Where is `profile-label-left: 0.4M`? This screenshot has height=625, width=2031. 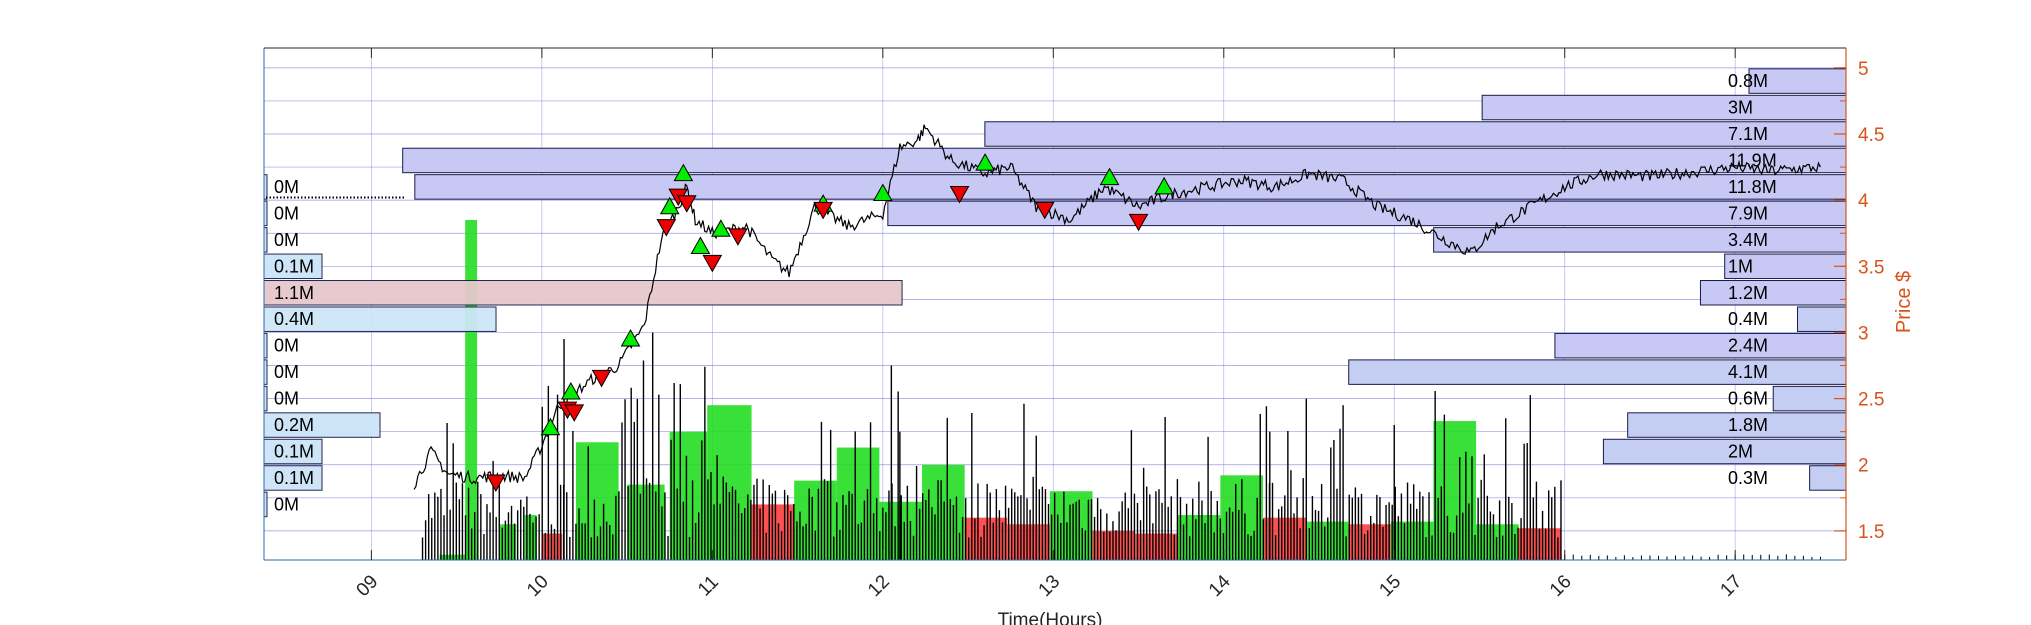 profile-label-left: 0.4M is located at coordinates (294, 319).